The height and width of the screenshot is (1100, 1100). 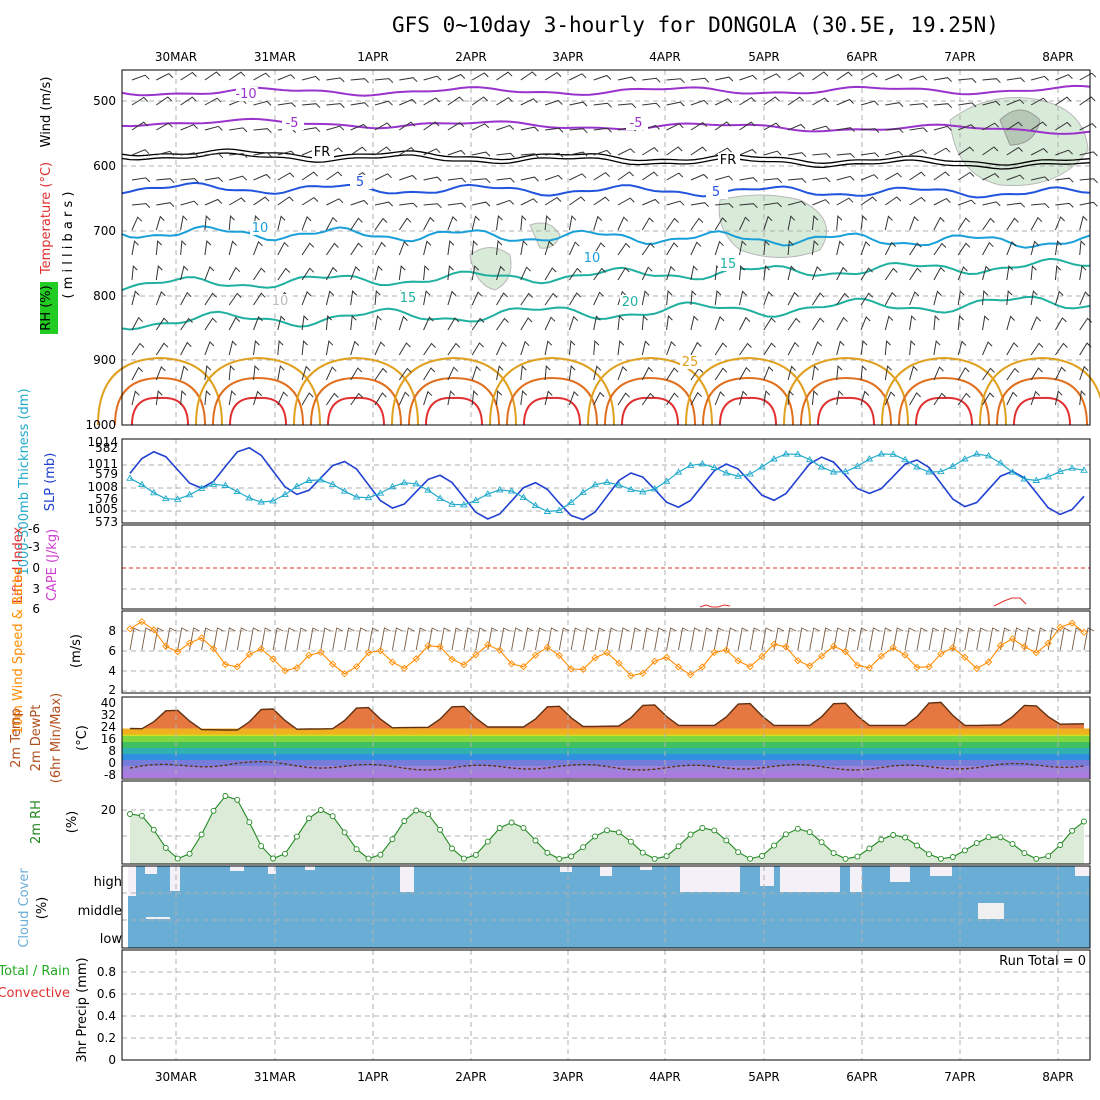 I want to click on rh-legend-box, so click(x=49, y=308).